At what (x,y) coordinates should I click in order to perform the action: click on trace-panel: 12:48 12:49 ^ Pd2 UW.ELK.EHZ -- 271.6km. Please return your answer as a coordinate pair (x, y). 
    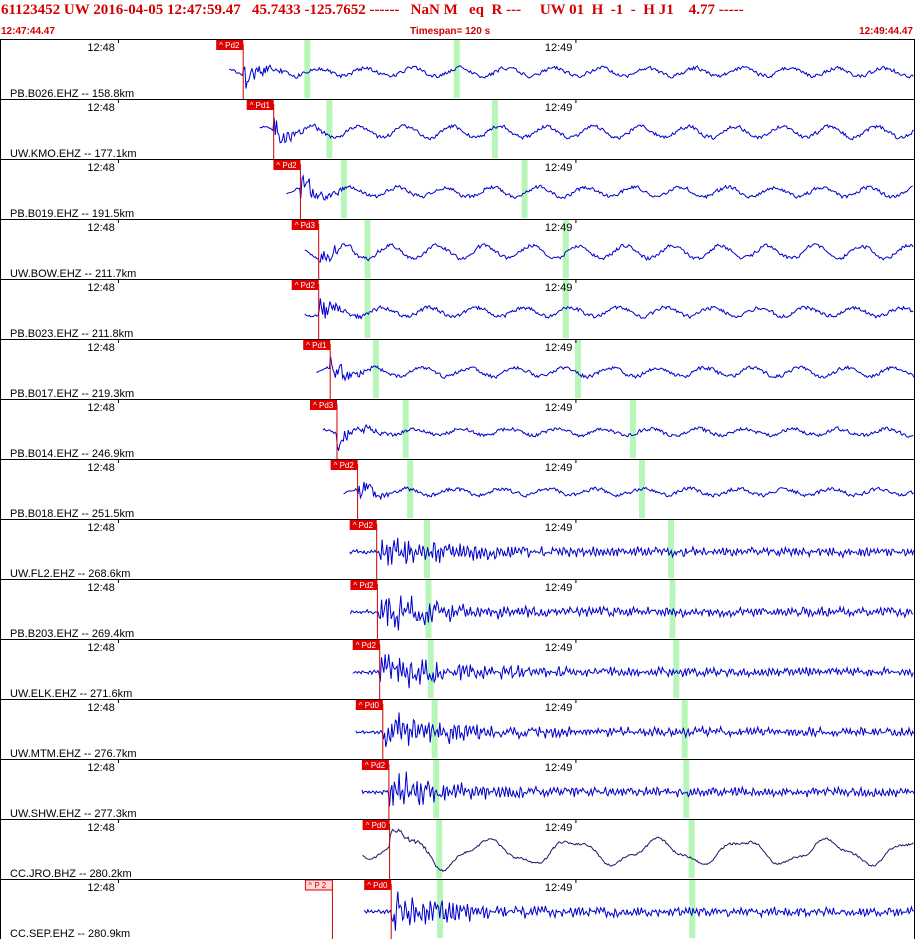
    Looking at the image, I should click on (457, 669).